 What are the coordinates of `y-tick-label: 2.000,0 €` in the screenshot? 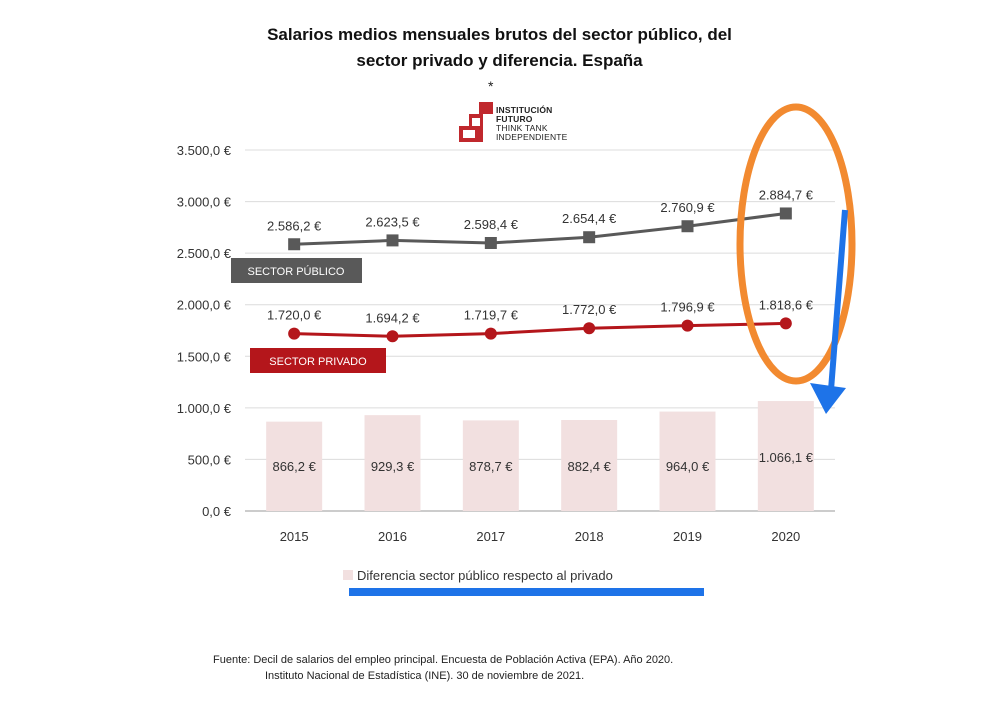 It's located at (204, 305).